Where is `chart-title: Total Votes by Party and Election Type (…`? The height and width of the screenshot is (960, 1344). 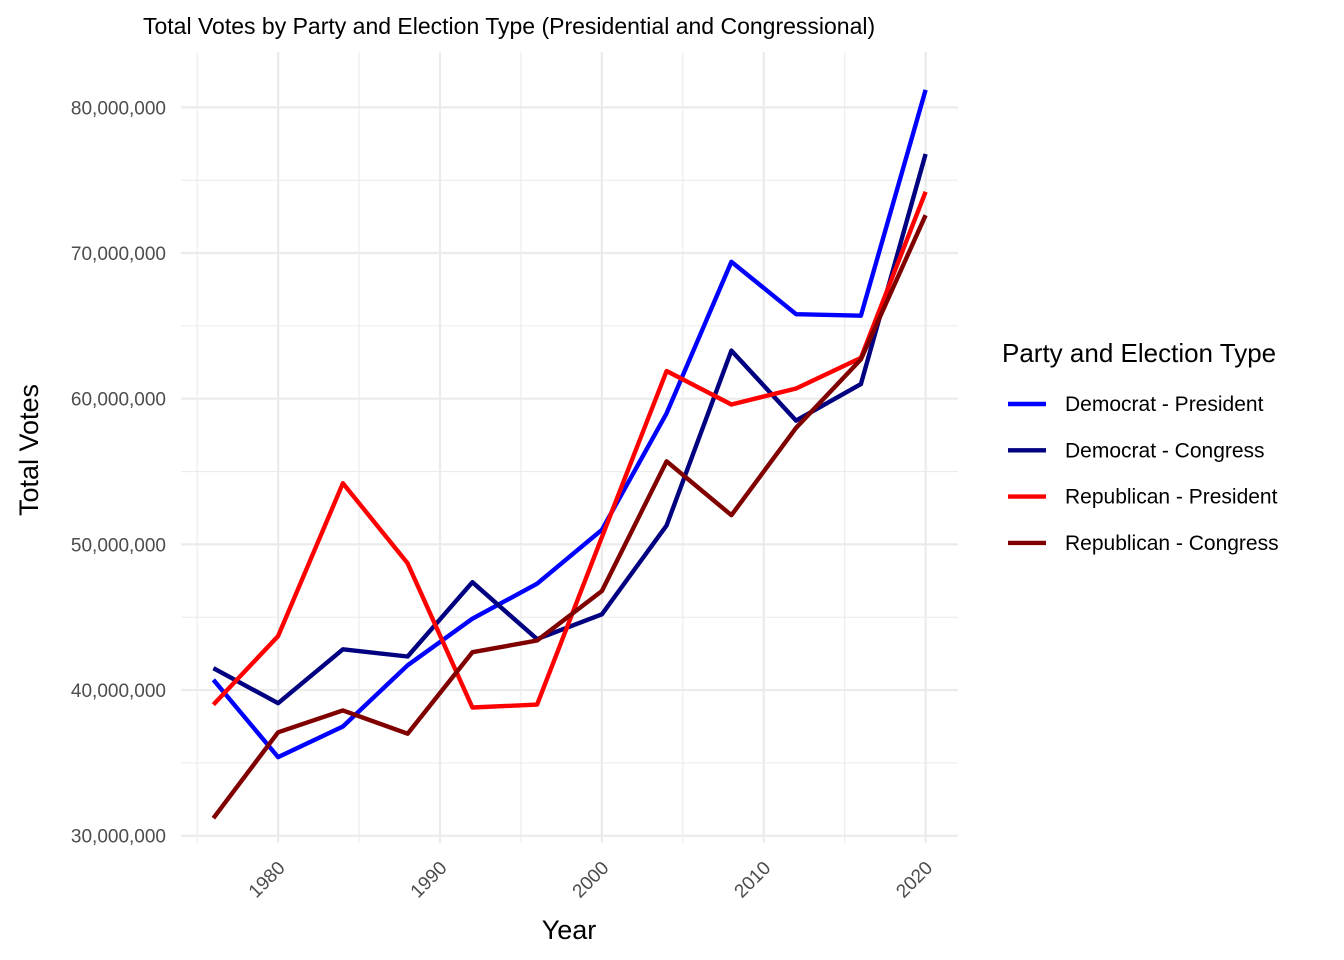 chart-title: Total Votes by Party and Election Type (… is located at coordinates (509, 26).